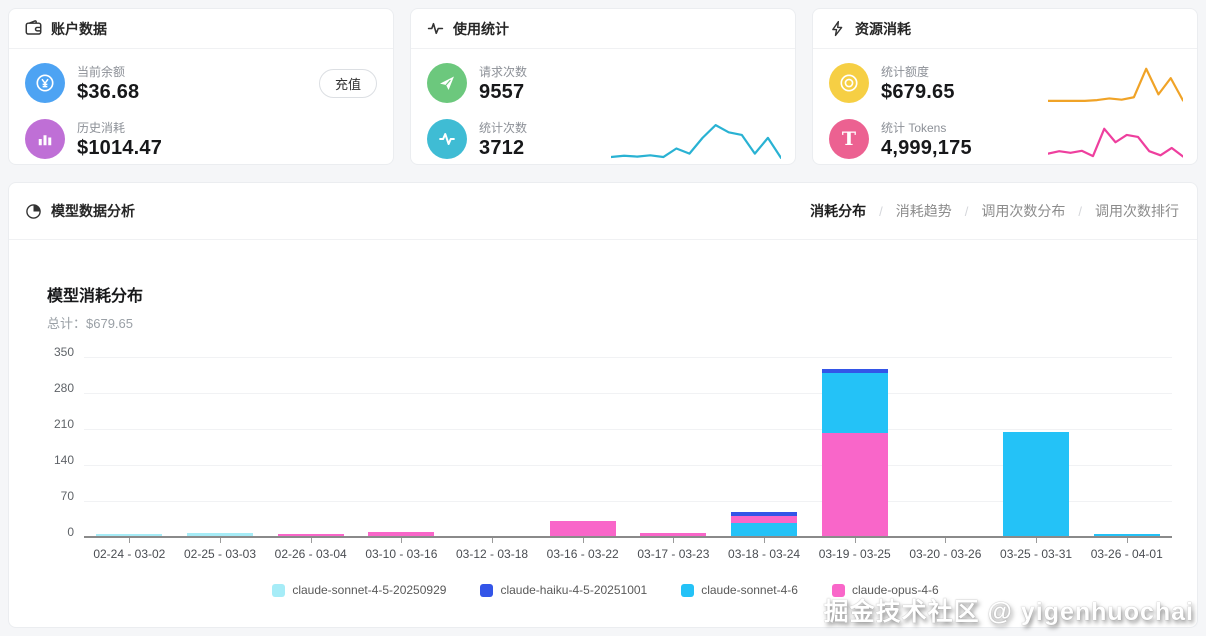 Image resolution: width=1206 pixels, height=636 pixels. Describe the element at coordinates (347, 83) in the screenshot. I see `recharge-button: 充值` at that location.